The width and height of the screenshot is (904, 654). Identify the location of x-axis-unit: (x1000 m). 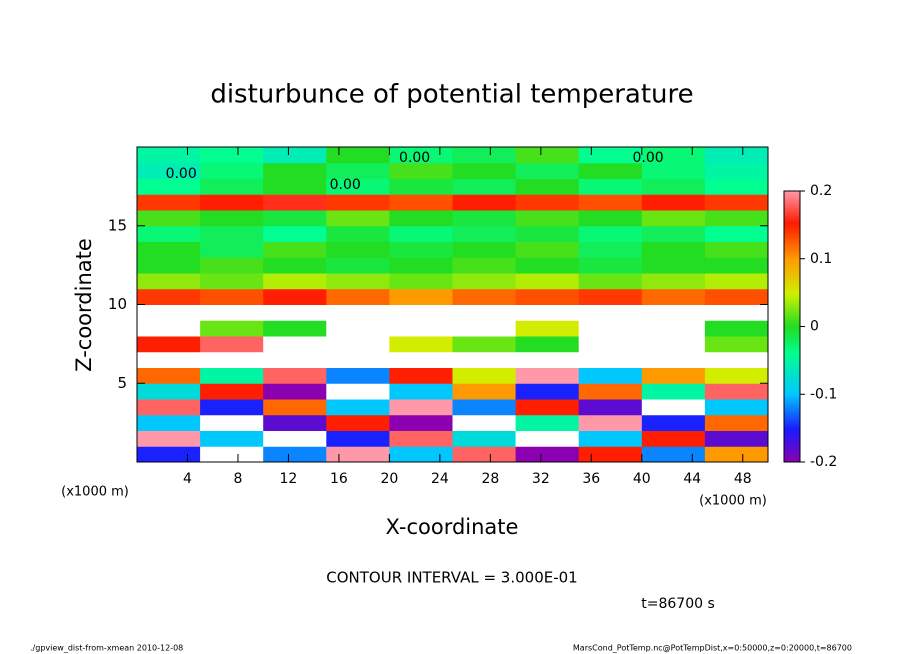
(733, 501).